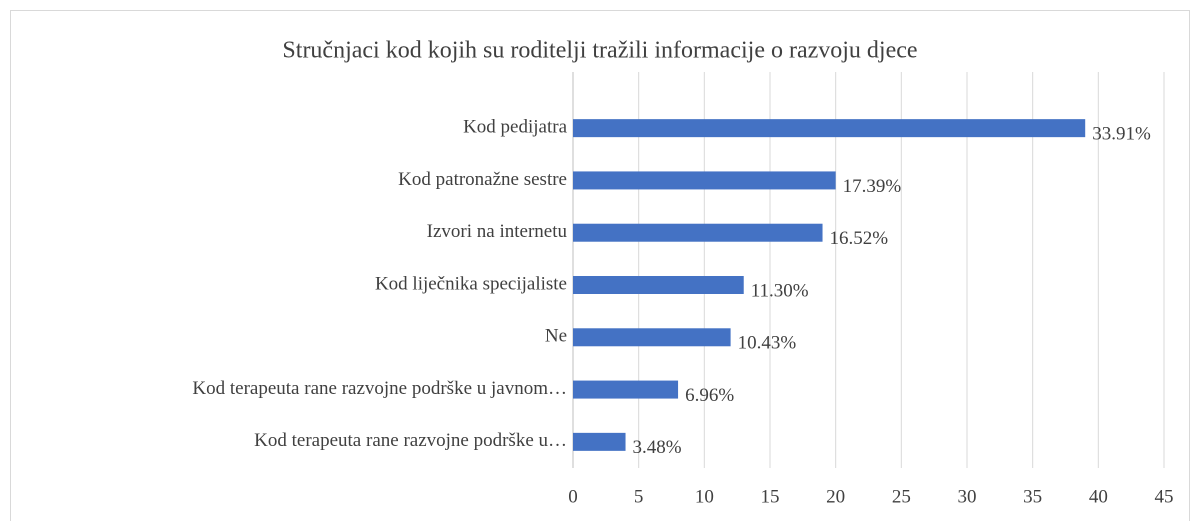 Image resolution: width=1200 pixels, height=521 pixels. I want to click on y-tick-label: Kod liječnika specijaliste, so click(471, 283).